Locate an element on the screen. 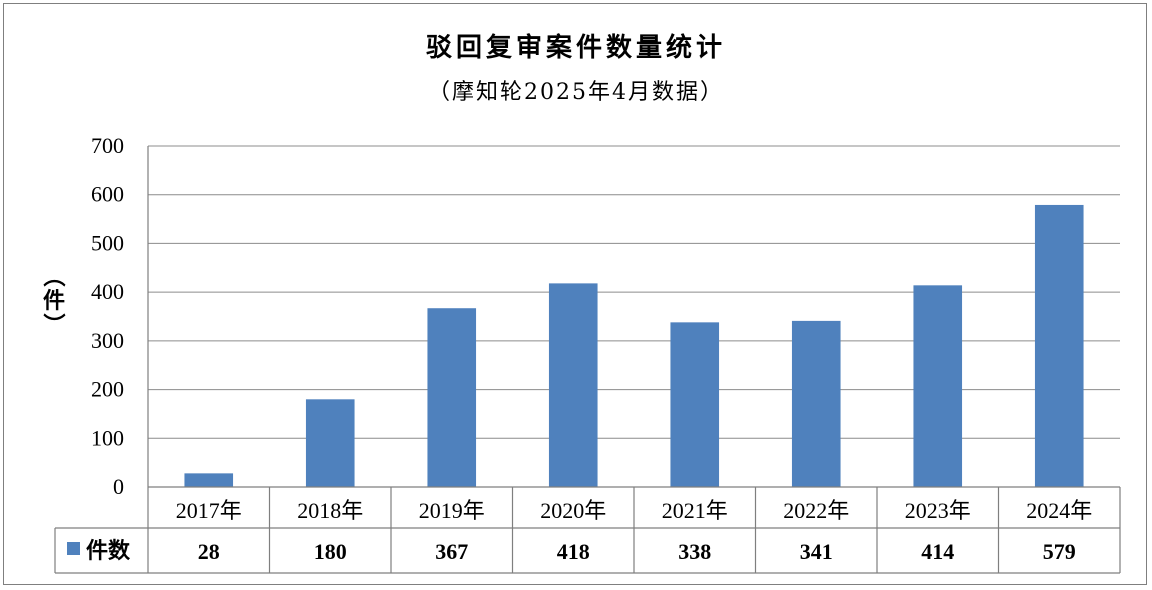  x-category-label: 2023年 is located at coordinates (938, 510).